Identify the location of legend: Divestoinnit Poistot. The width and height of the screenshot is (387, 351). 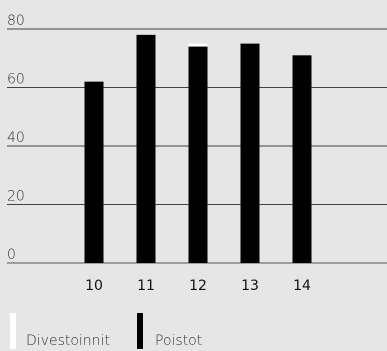
(193, 331).